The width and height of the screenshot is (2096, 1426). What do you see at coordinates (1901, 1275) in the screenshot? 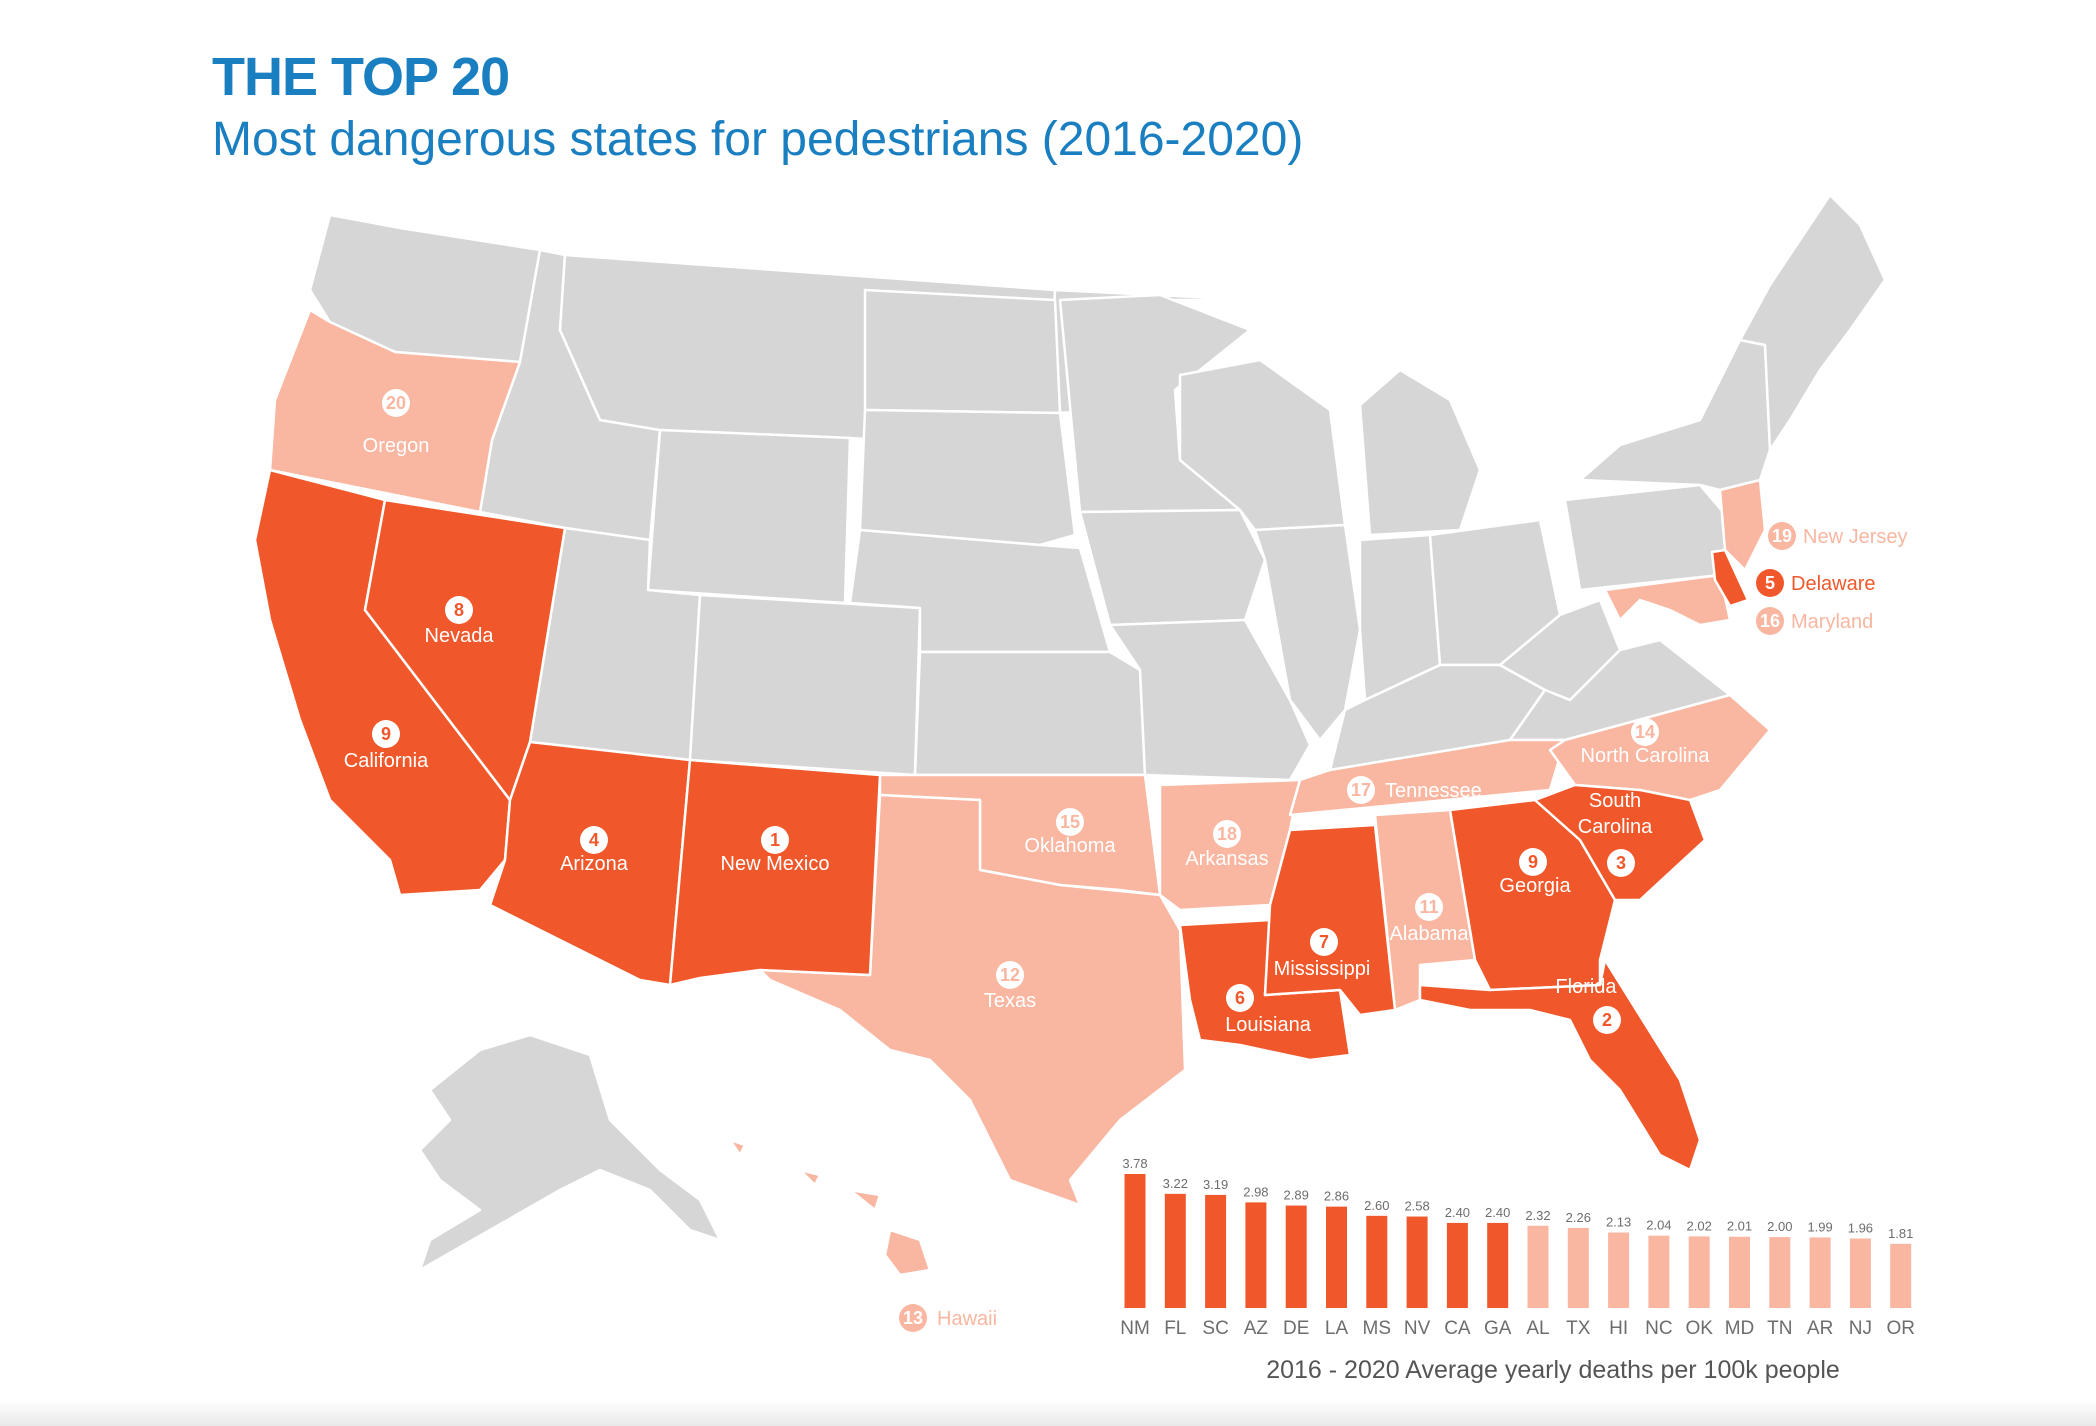
I see `bar-or` at bounding box center [1901, 1275].